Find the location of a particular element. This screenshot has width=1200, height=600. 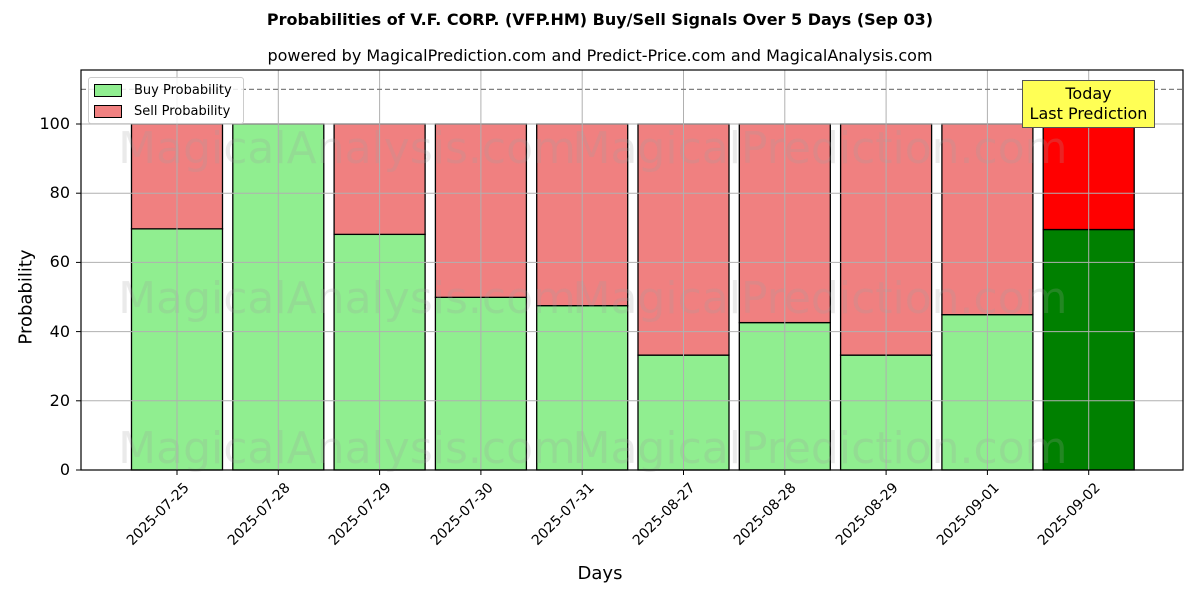

today-line1: Today is located at coordinates (1088, 93).